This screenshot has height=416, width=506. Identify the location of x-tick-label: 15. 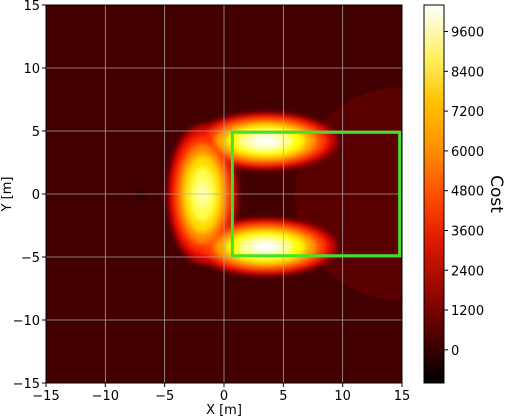
(402, 396).